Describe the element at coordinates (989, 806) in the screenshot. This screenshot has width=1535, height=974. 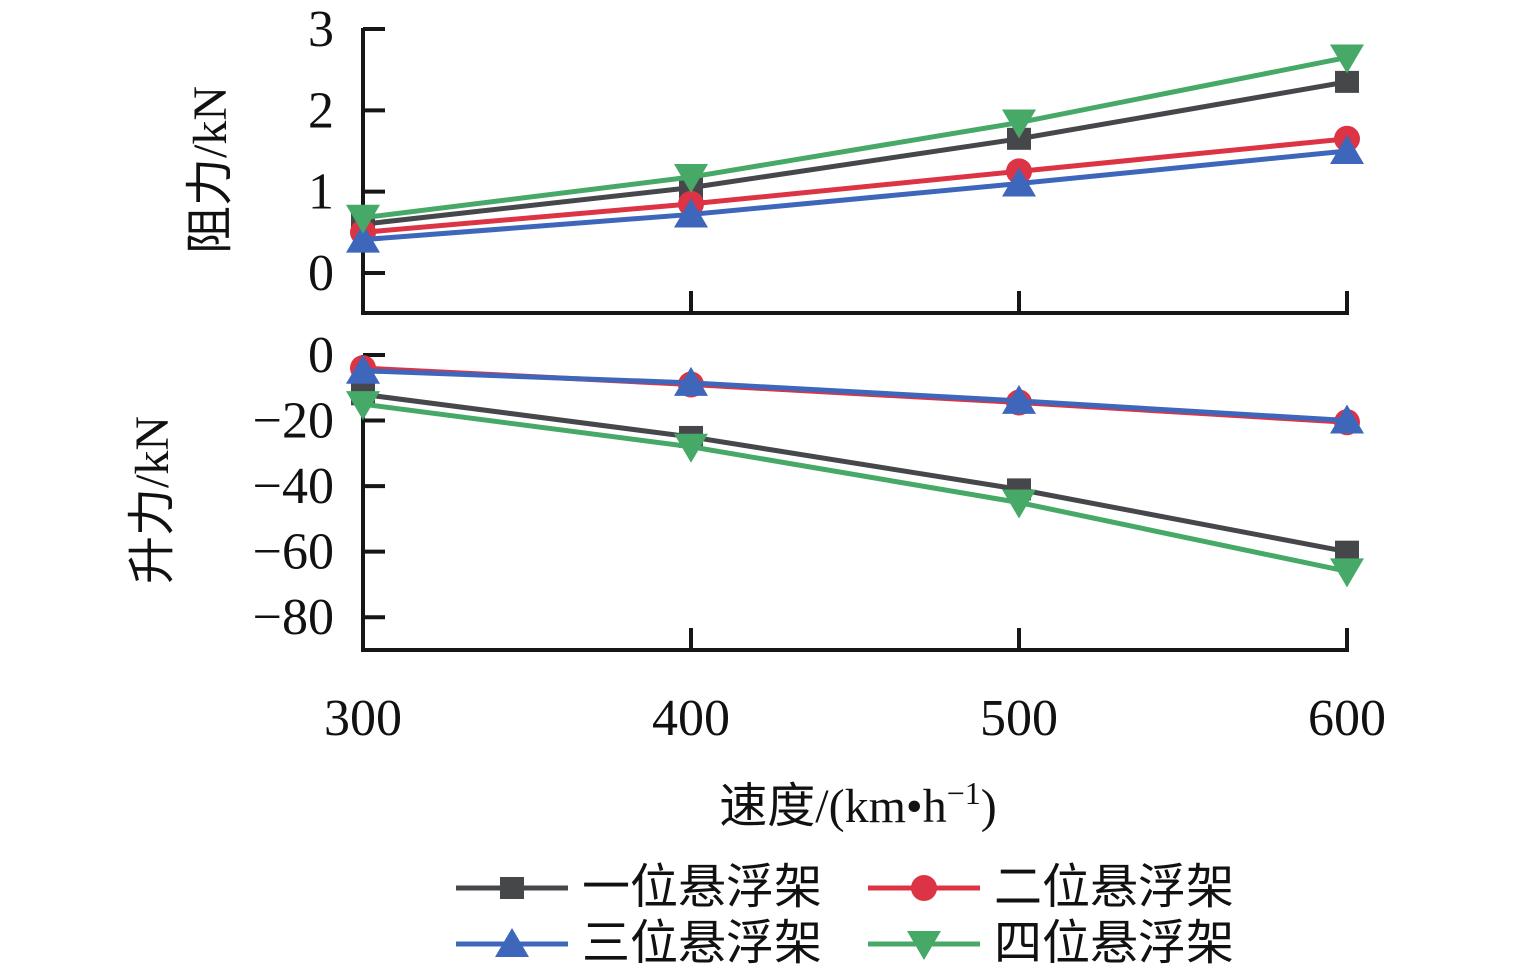
I see `x-axis-title-close: )` at that location.